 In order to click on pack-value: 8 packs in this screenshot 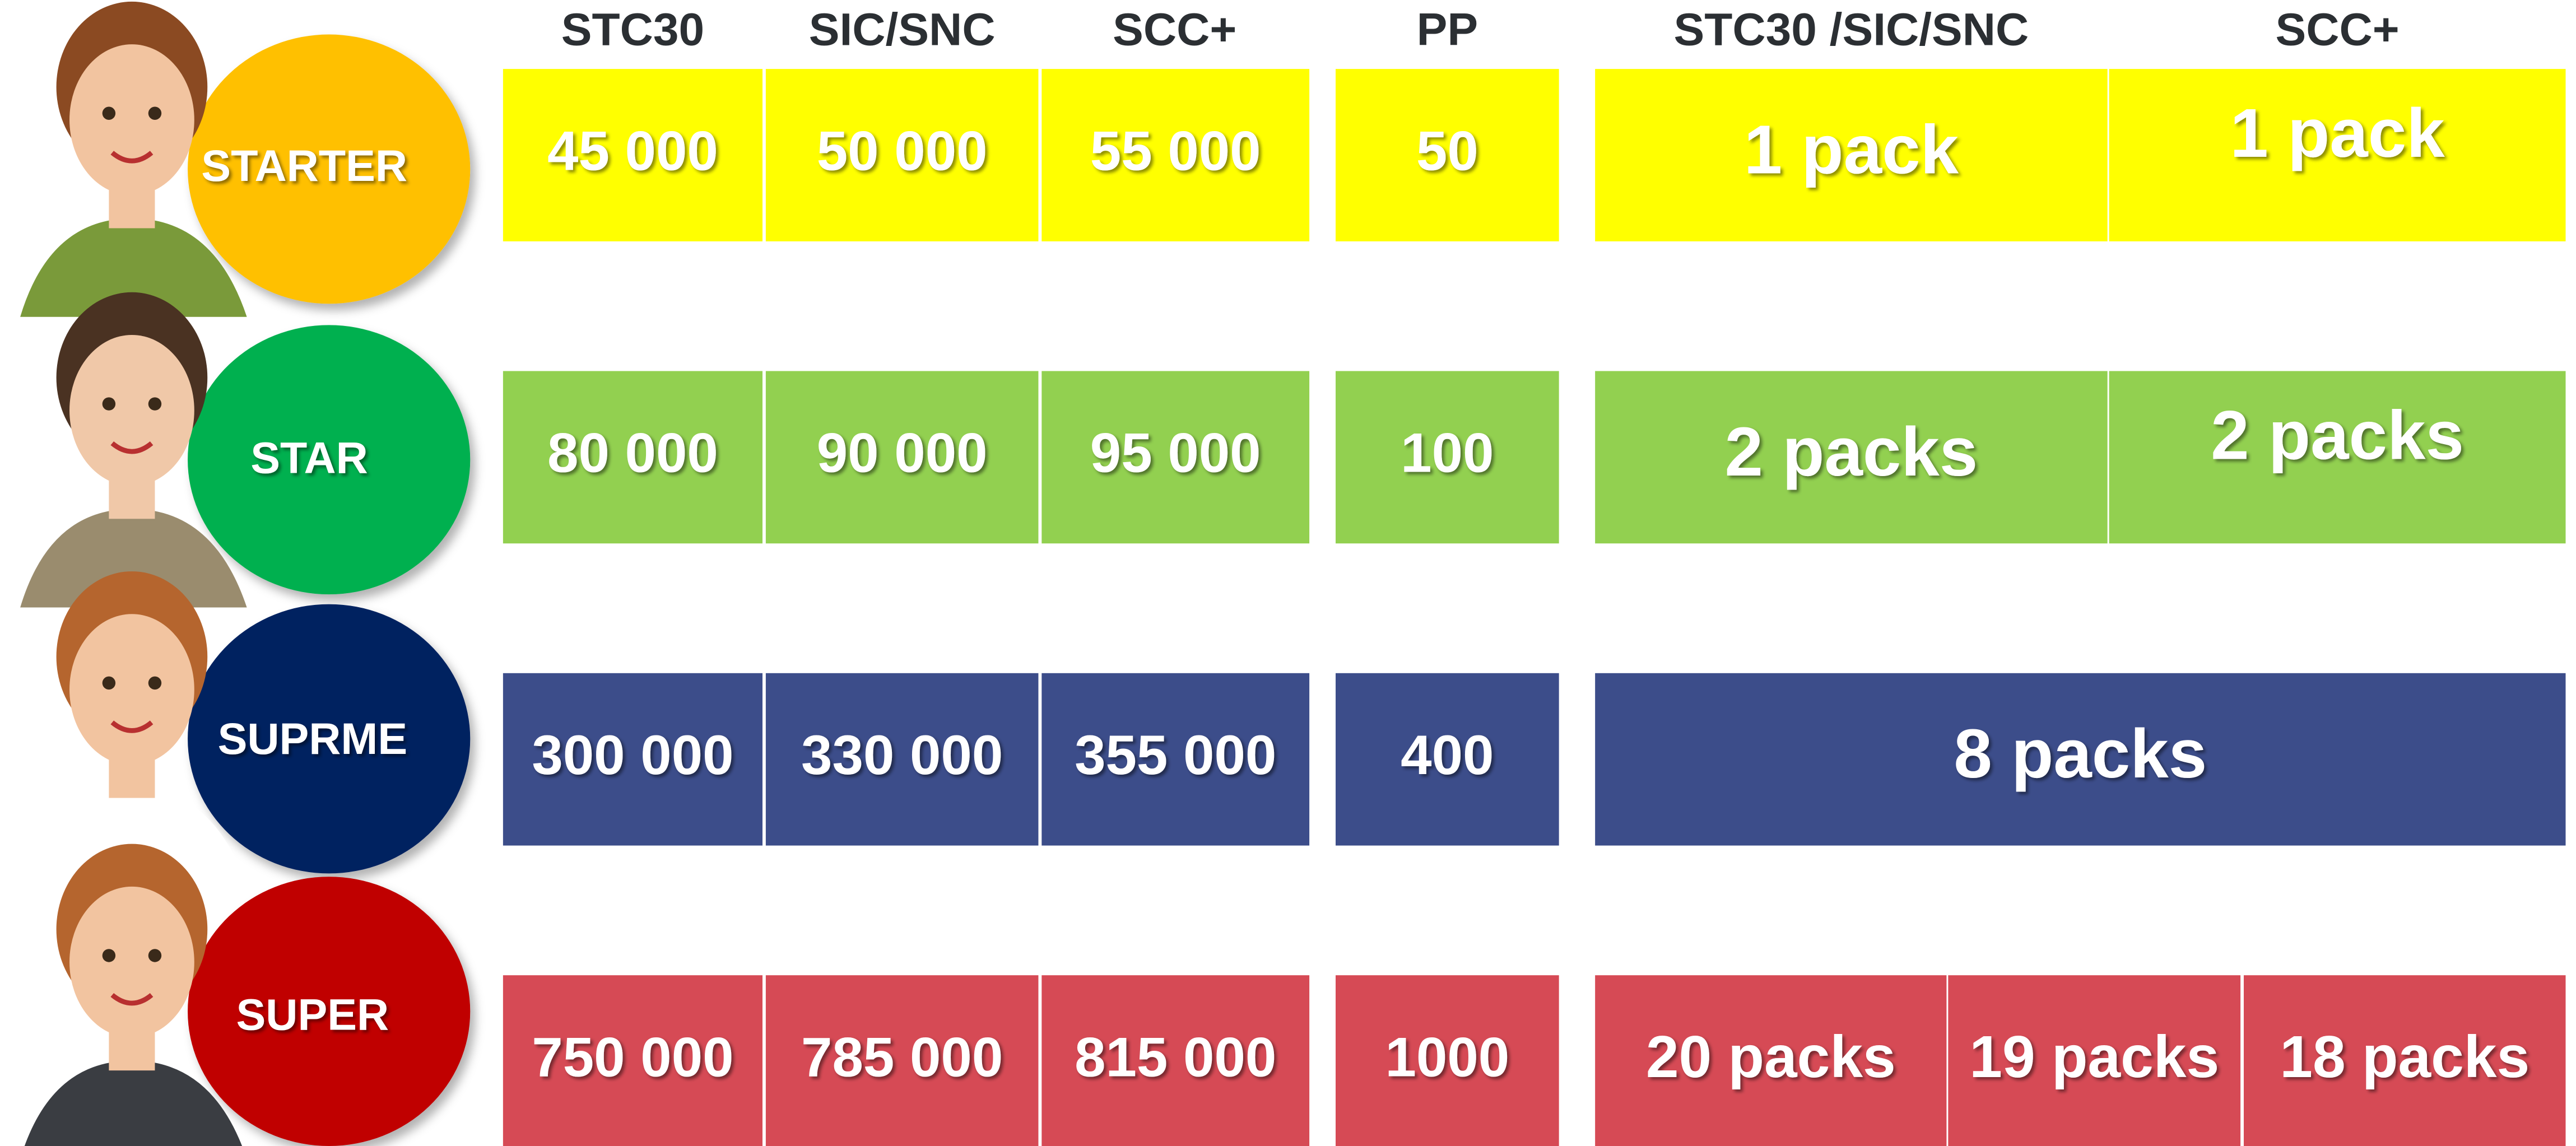, I will do `click(2080, 754)`.